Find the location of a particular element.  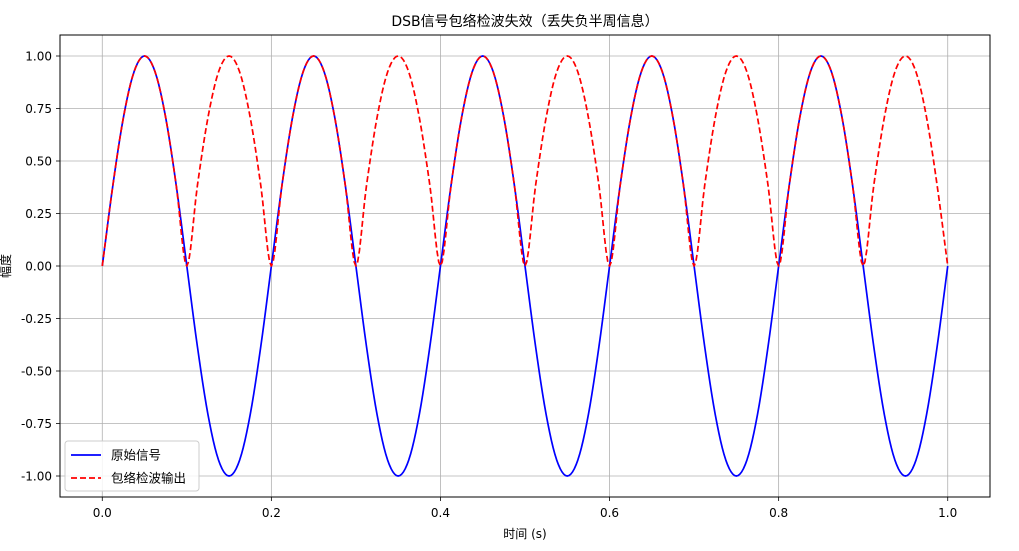

y-tick-label: 0.00 is located at coordinates (38, 267).